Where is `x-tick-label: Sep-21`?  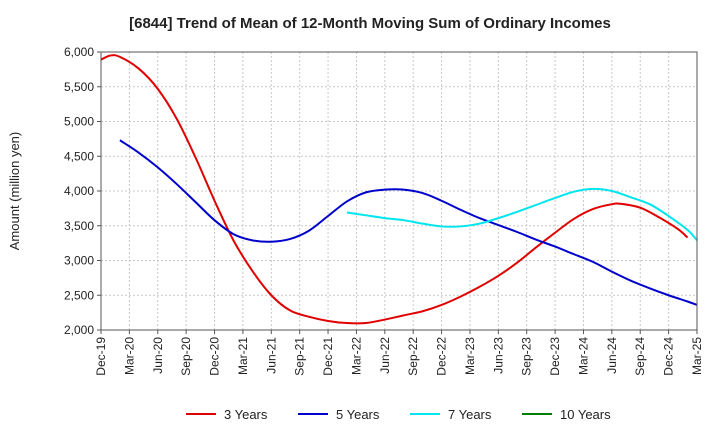 x-tick-label: Sep-21 is located at coordinates (300, 356).